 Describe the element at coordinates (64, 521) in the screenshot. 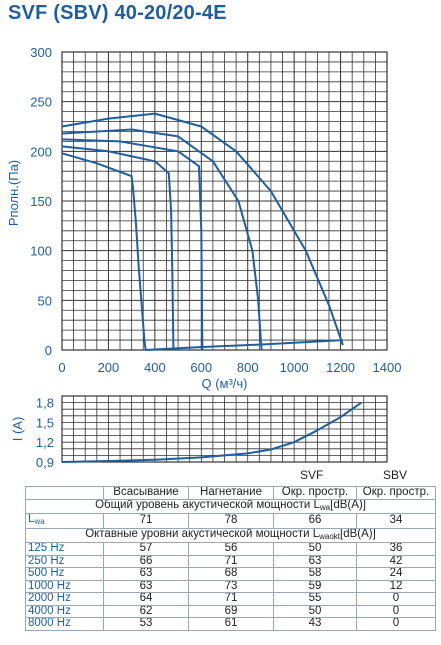

I see `lwa-label: Lwa` at that location.